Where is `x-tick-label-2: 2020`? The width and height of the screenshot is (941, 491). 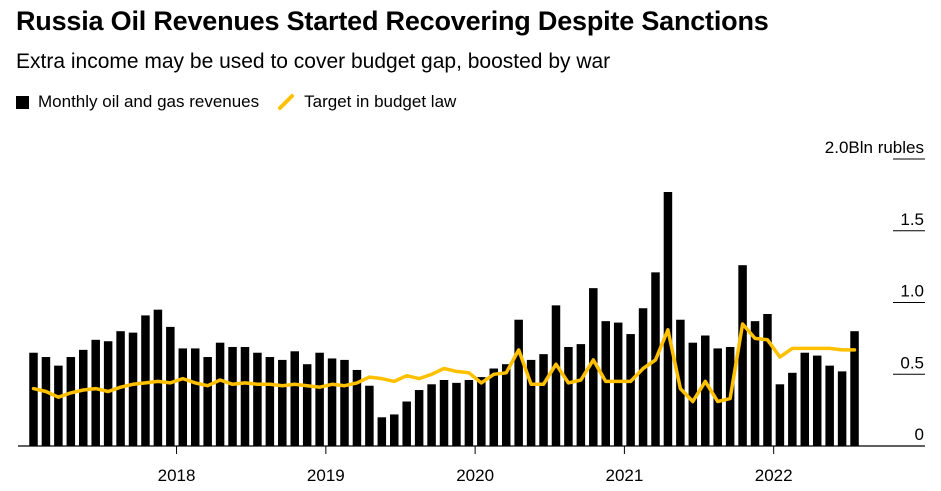 x-tick-label-2: 2020 is located at coordinates (475, 475).